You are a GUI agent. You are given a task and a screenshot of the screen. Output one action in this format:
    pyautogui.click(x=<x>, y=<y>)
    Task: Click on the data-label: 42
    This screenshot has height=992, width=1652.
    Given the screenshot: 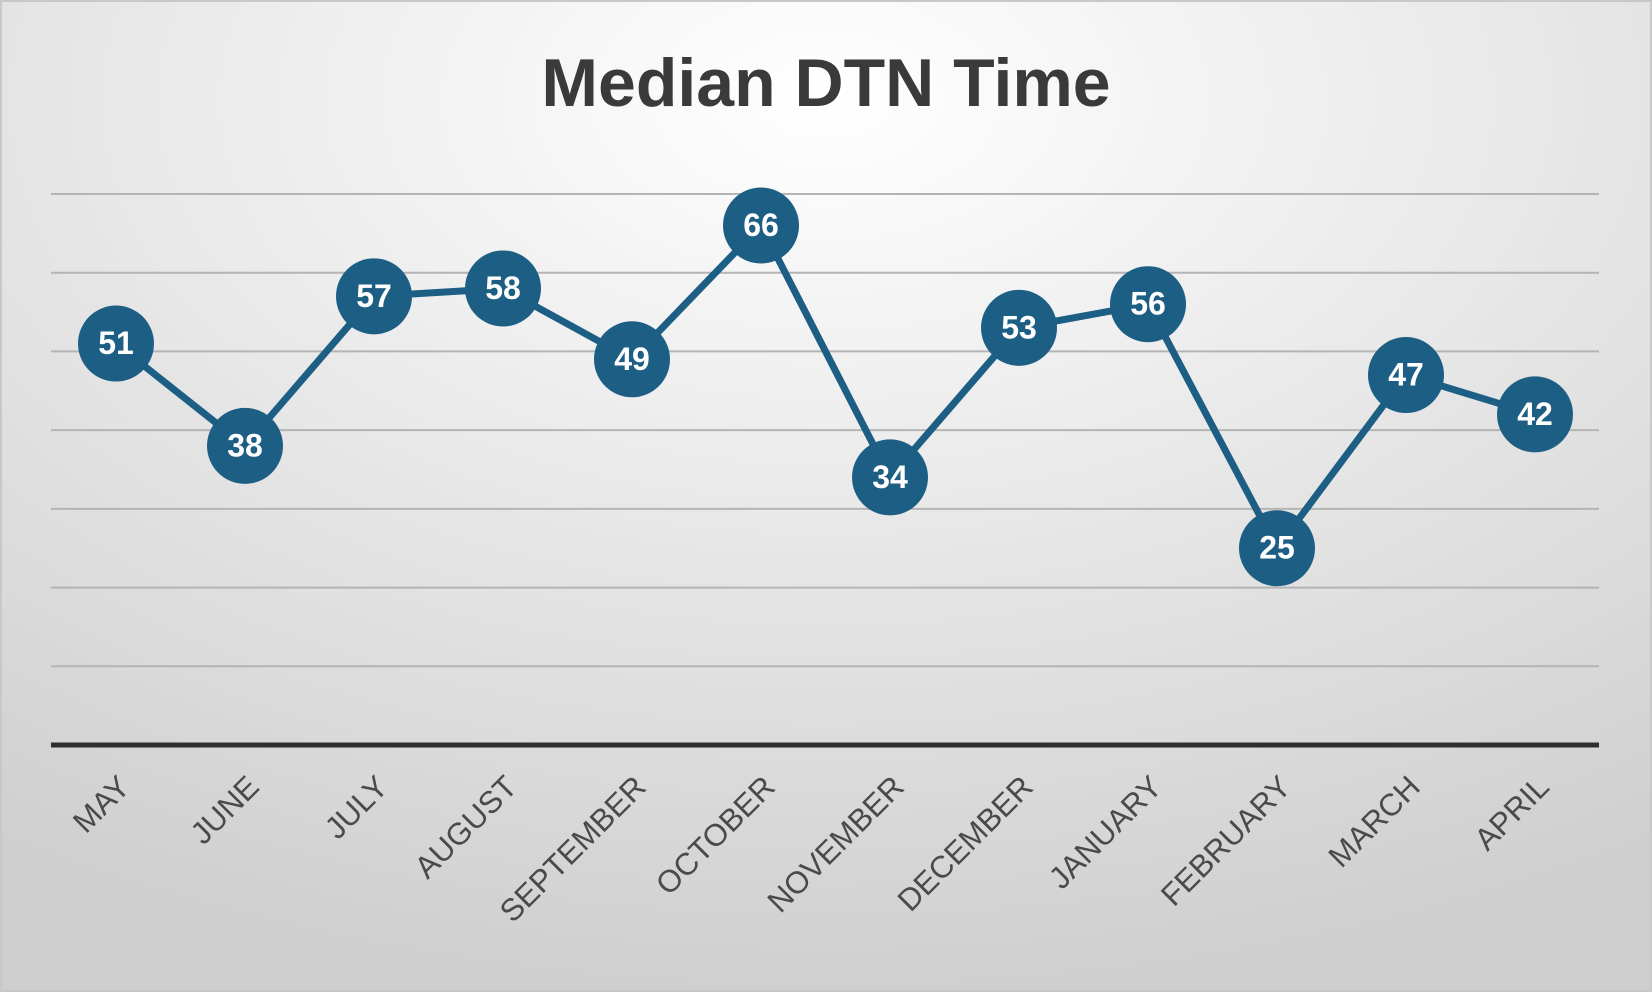 What is the action you would take?
    pyautogui.click(x=1535, y=414)
    